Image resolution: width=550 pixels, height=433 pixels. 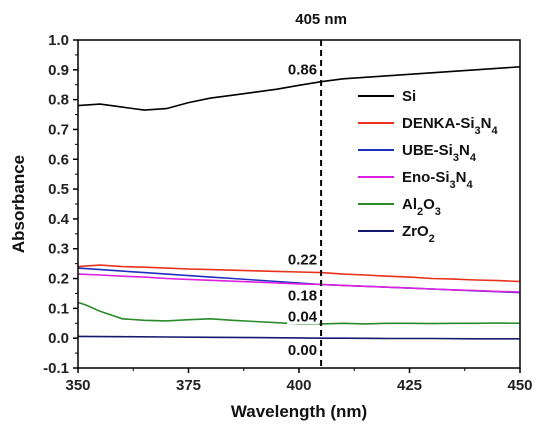 I want to click on y-tick-label: 0.0, so click(x=58, y=338).